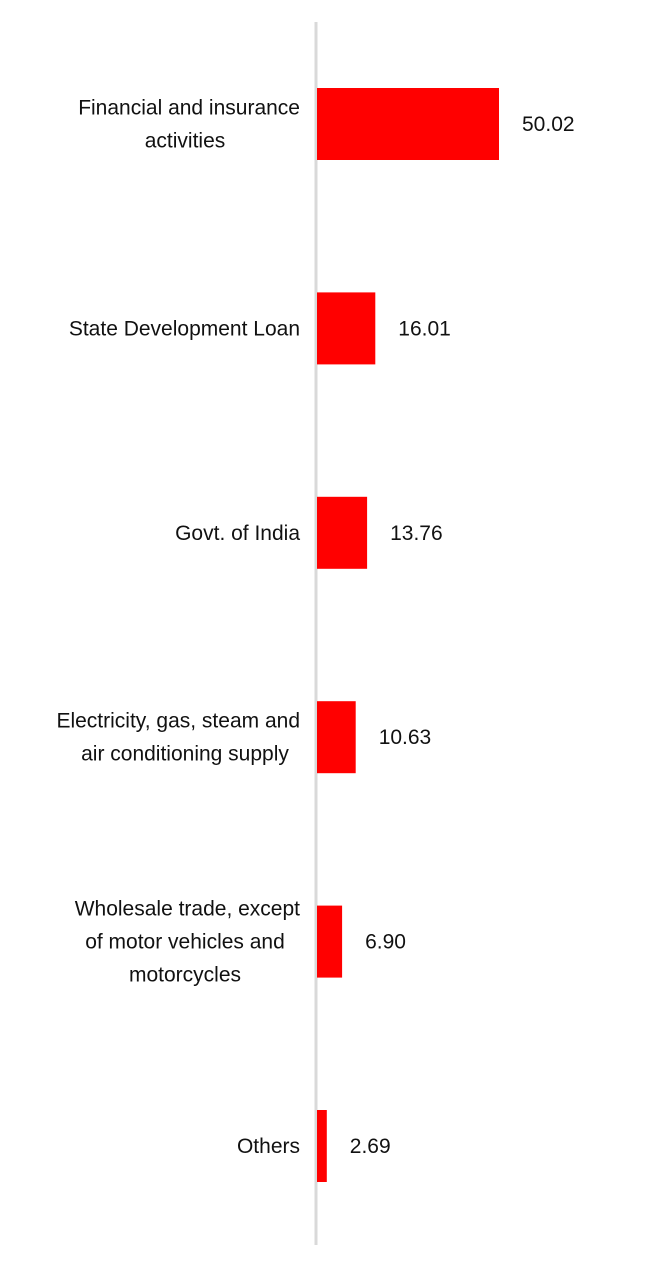 This screenshot has width=670, height=1285. Describe the element at coordinates (185, 942) in the screenshot. I see `category-label-line: of motor vehicles and` at that location.